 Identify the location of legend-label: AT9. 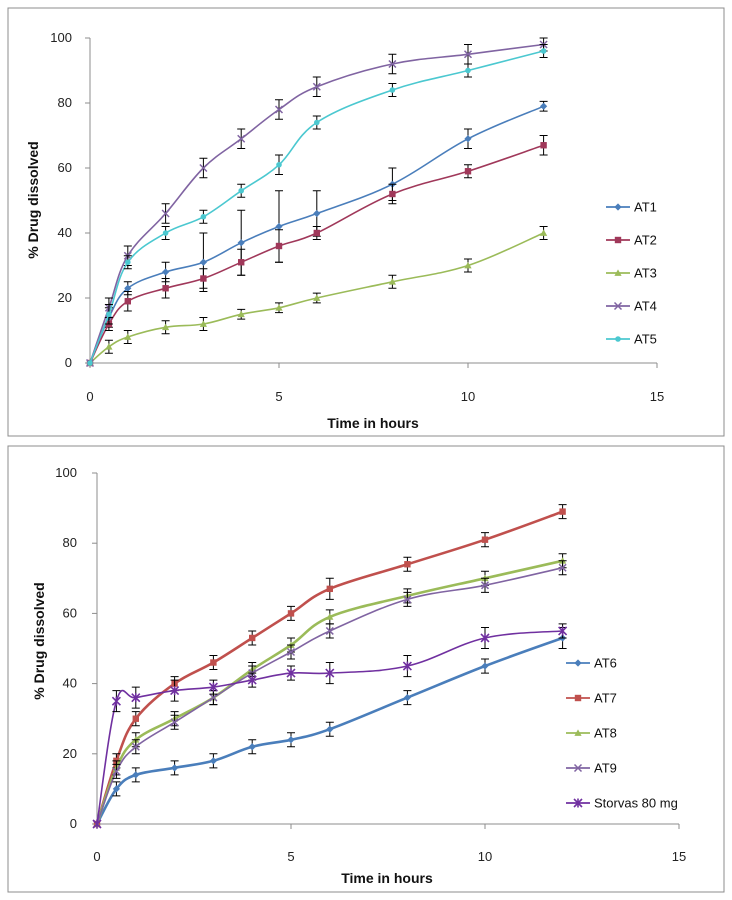
(605, 768).